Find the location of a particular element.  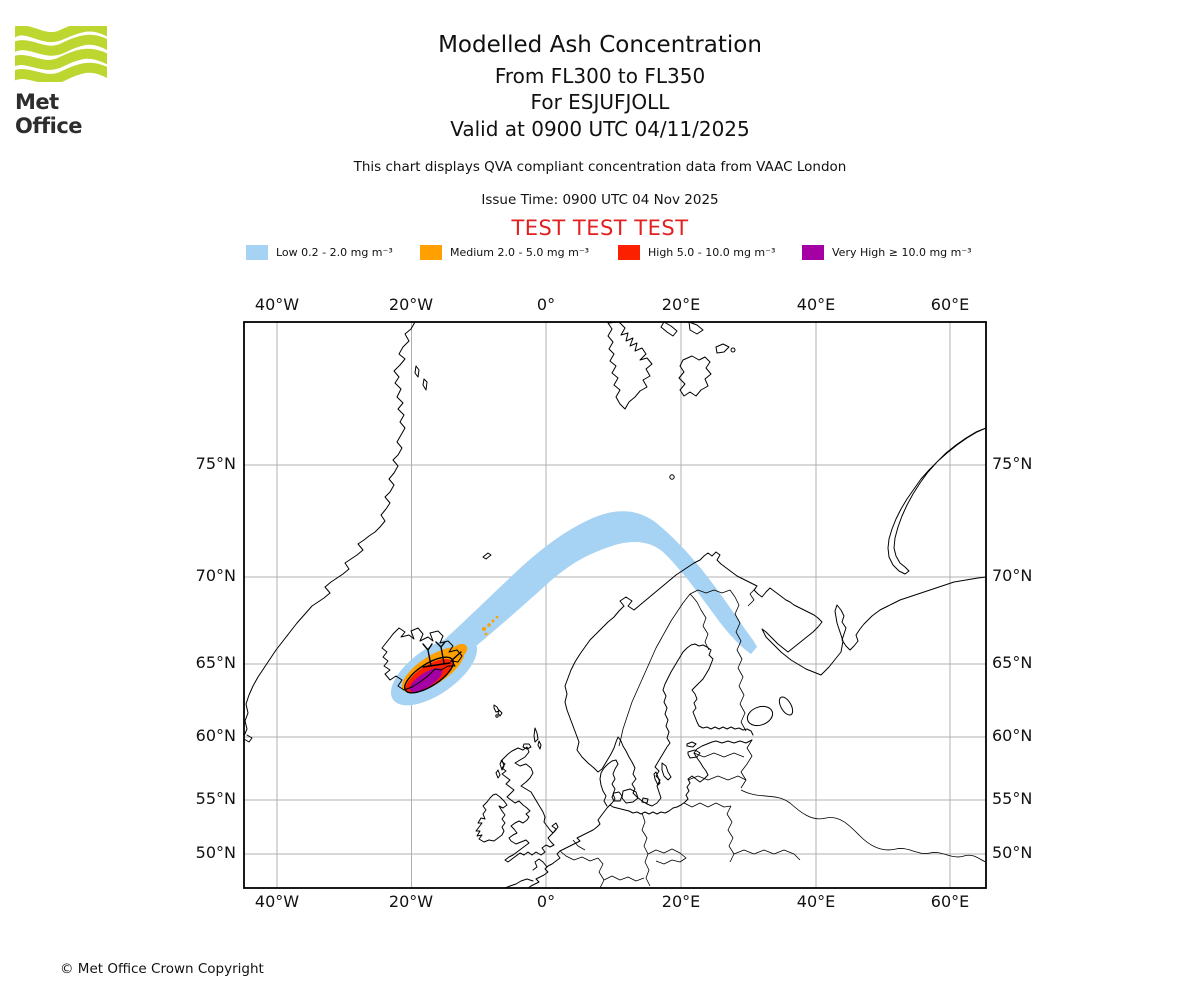

legend-item-medium: Medium 2.0 - 5.0 mg m⁻³ is located at coordinates (504, 252).